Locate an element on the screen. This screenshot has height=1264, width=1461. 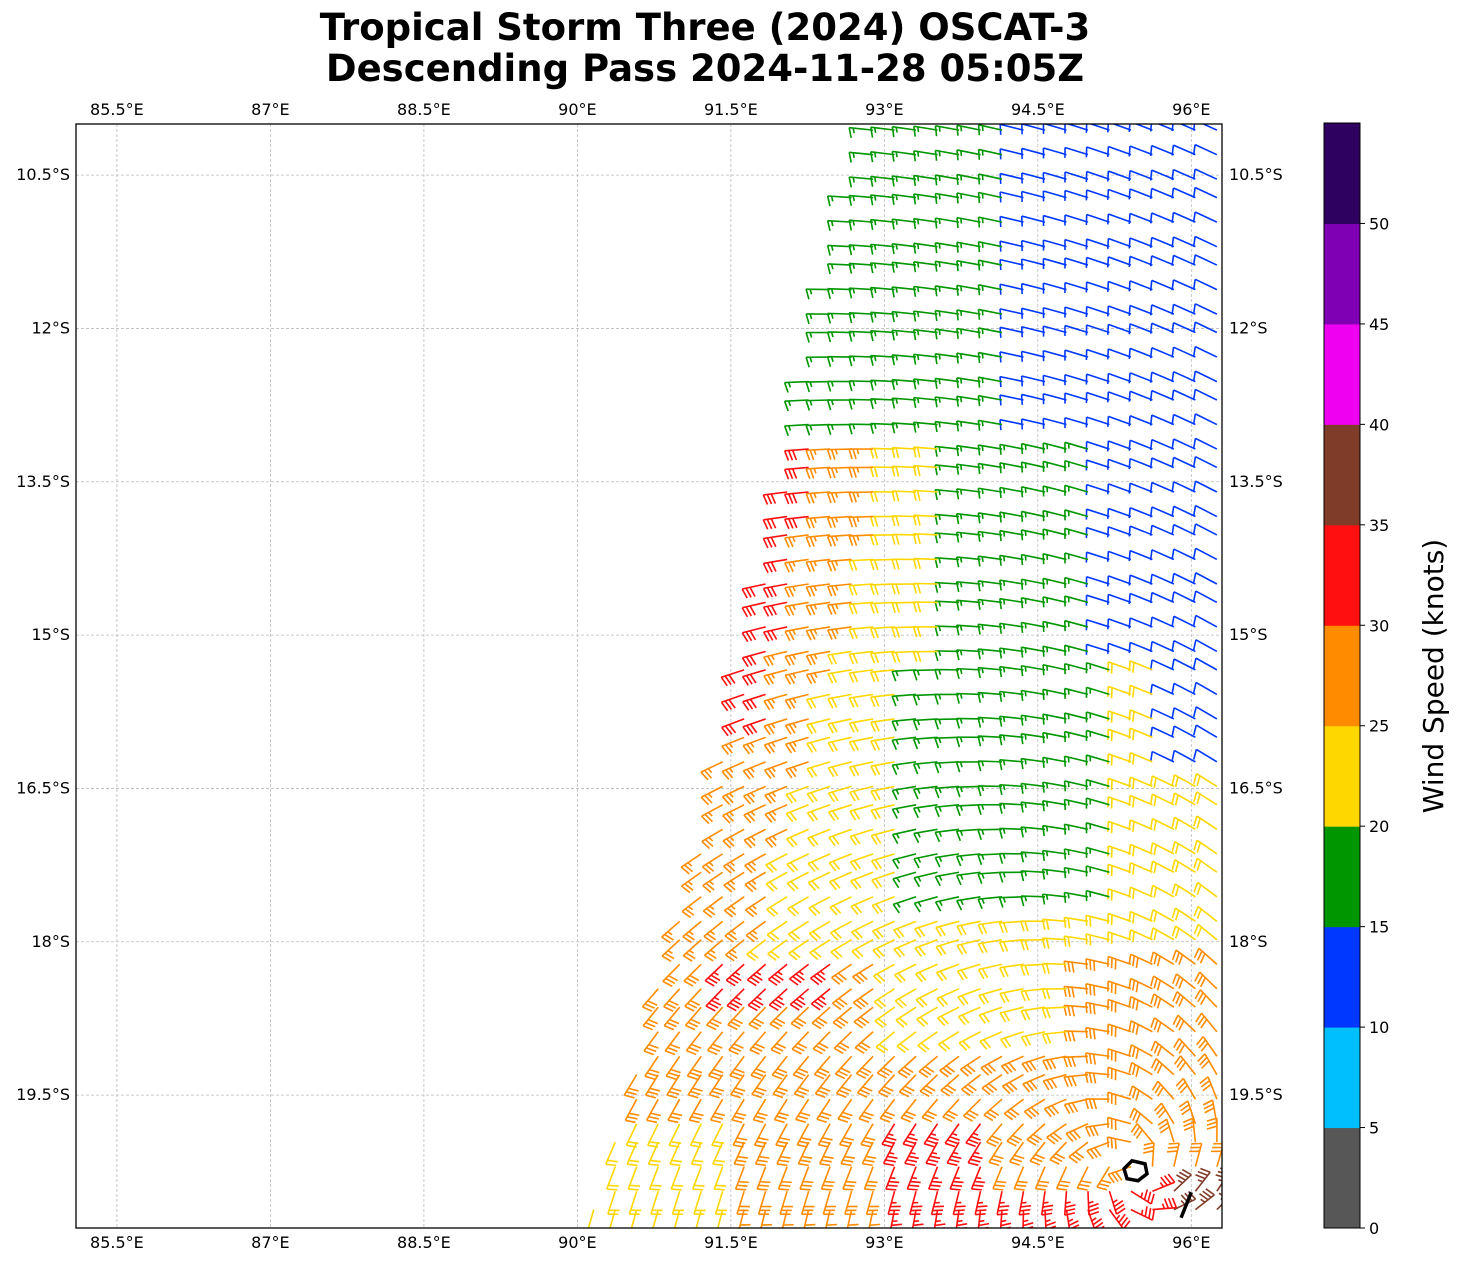
lon-tick-label-top: 85.5°E is located at coordinates (117, 109).